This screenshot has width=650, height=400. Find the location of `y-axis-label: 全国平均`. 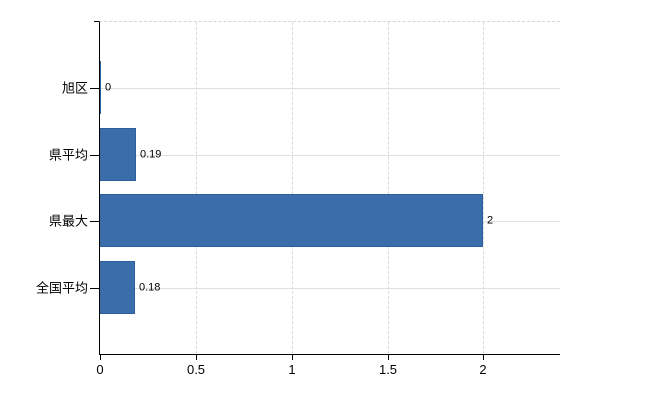

y-axis-label: 全国平均 is located at coordinates (61, 288).